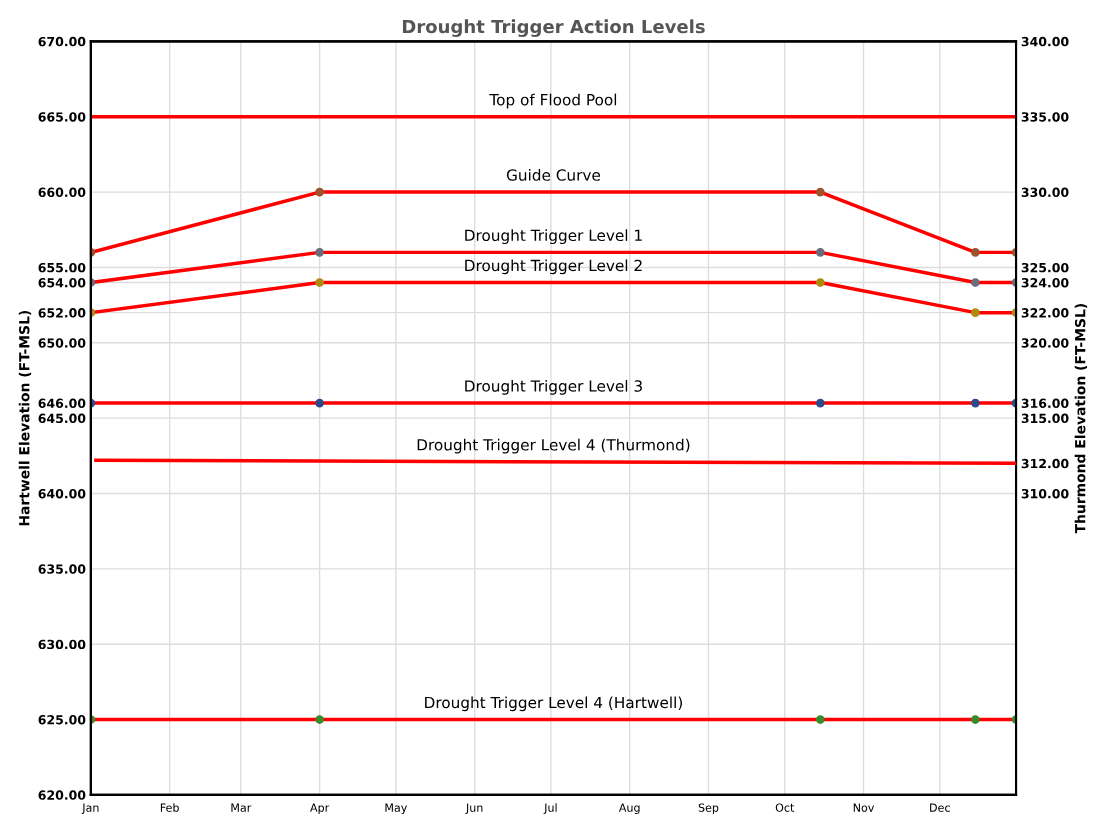 This screenshot has height=828, width=1108. Describe the element at coordinates (864, 807) in the screenshot. I see `x-tick-label: Nov` at that location.